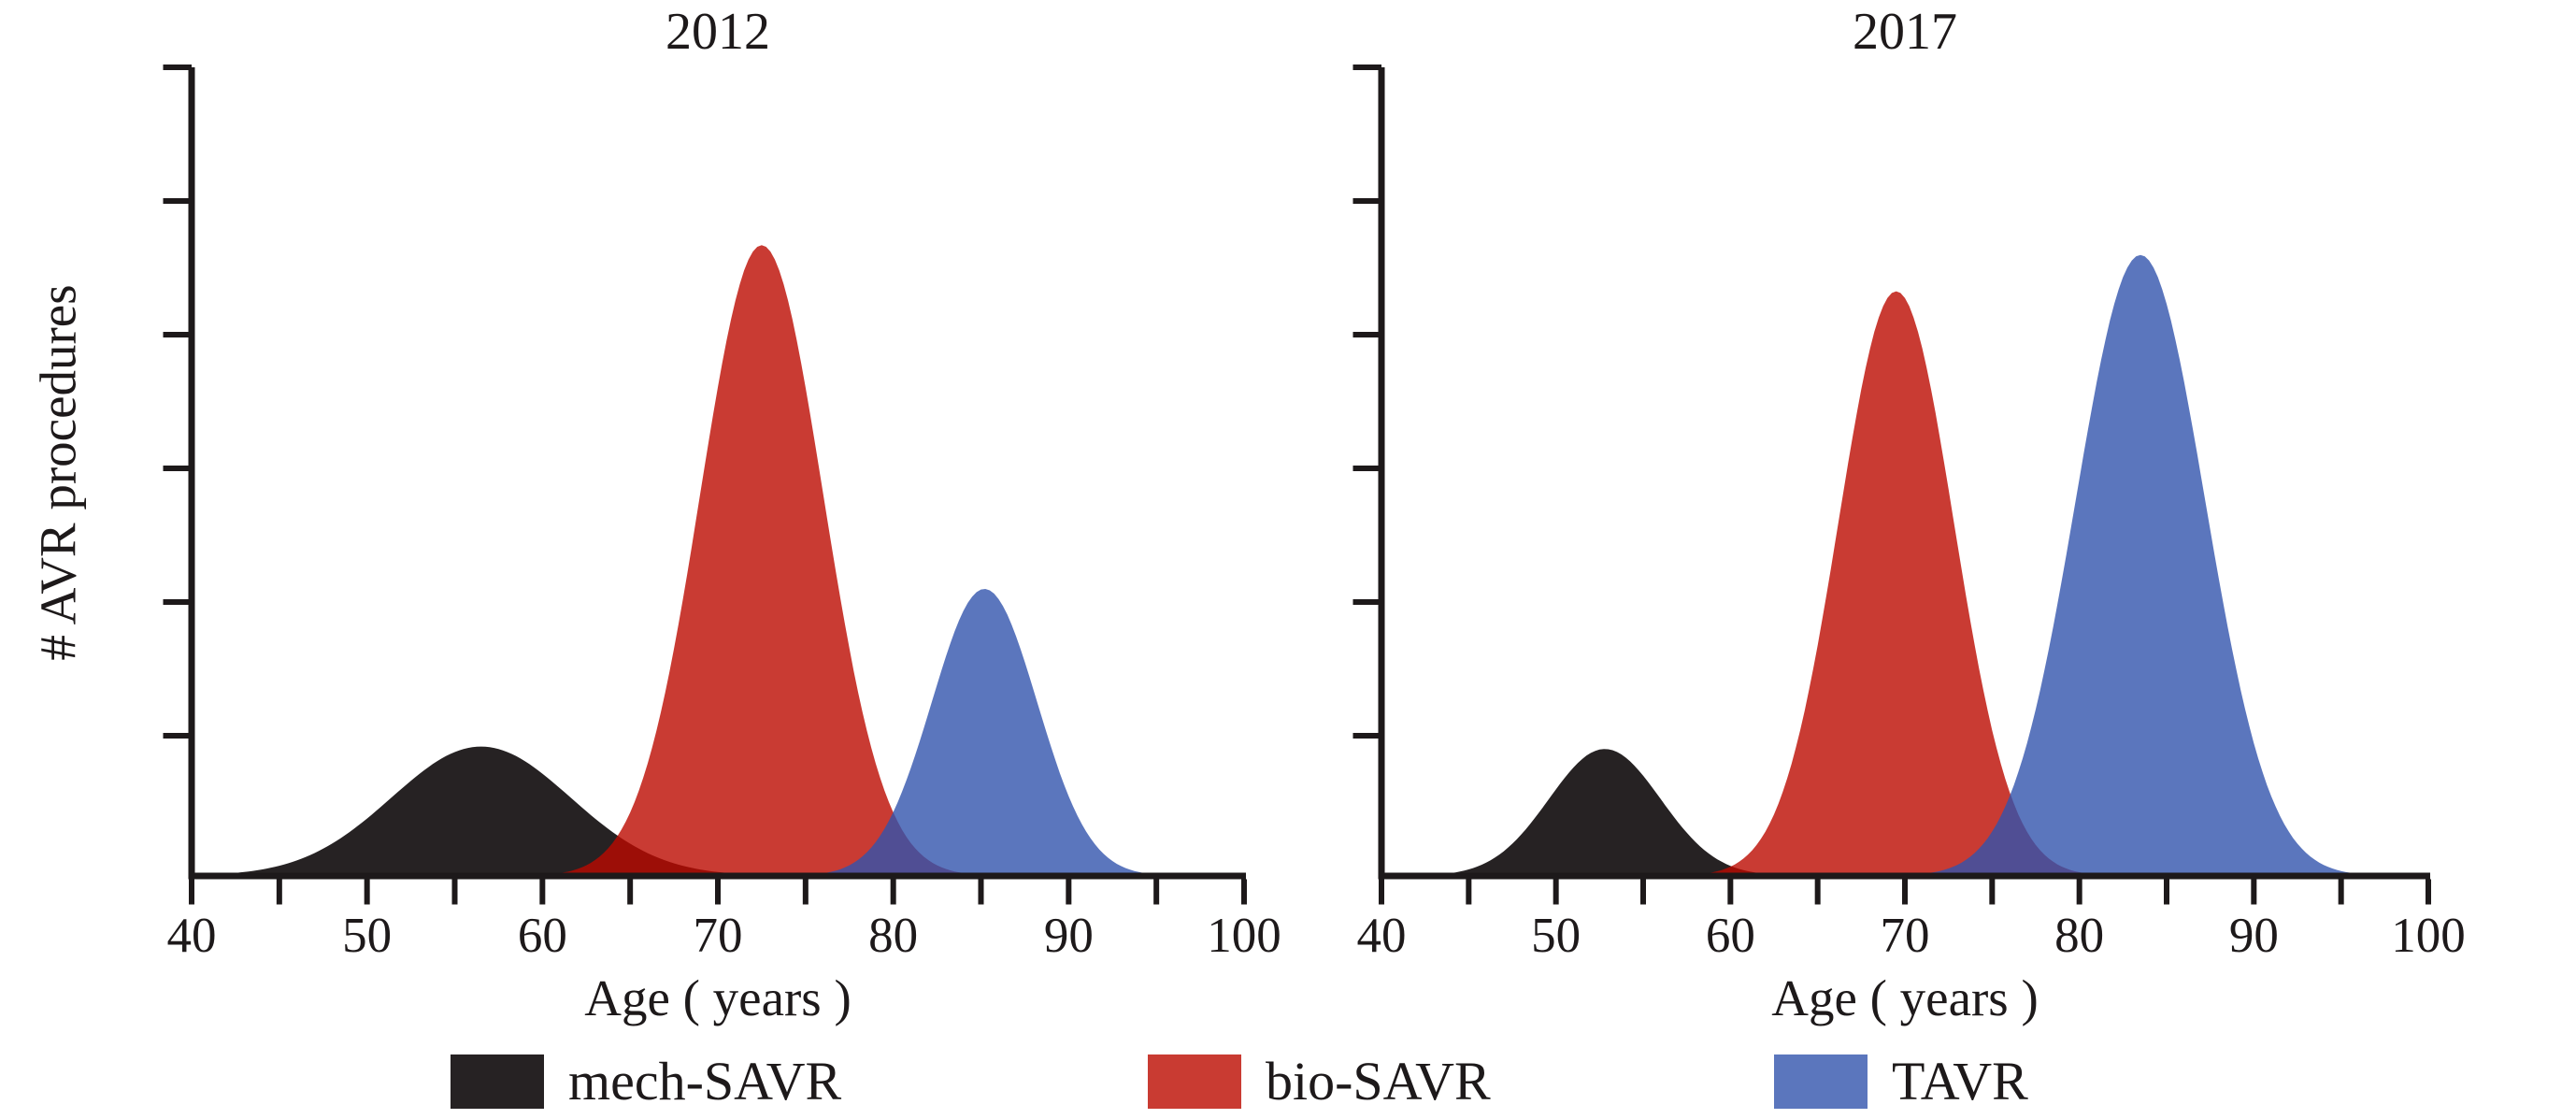  What do you see at coordinates (718, 733) in the screenshot?
I see `curve-tavr-2012` at bounding box center [718, 733].